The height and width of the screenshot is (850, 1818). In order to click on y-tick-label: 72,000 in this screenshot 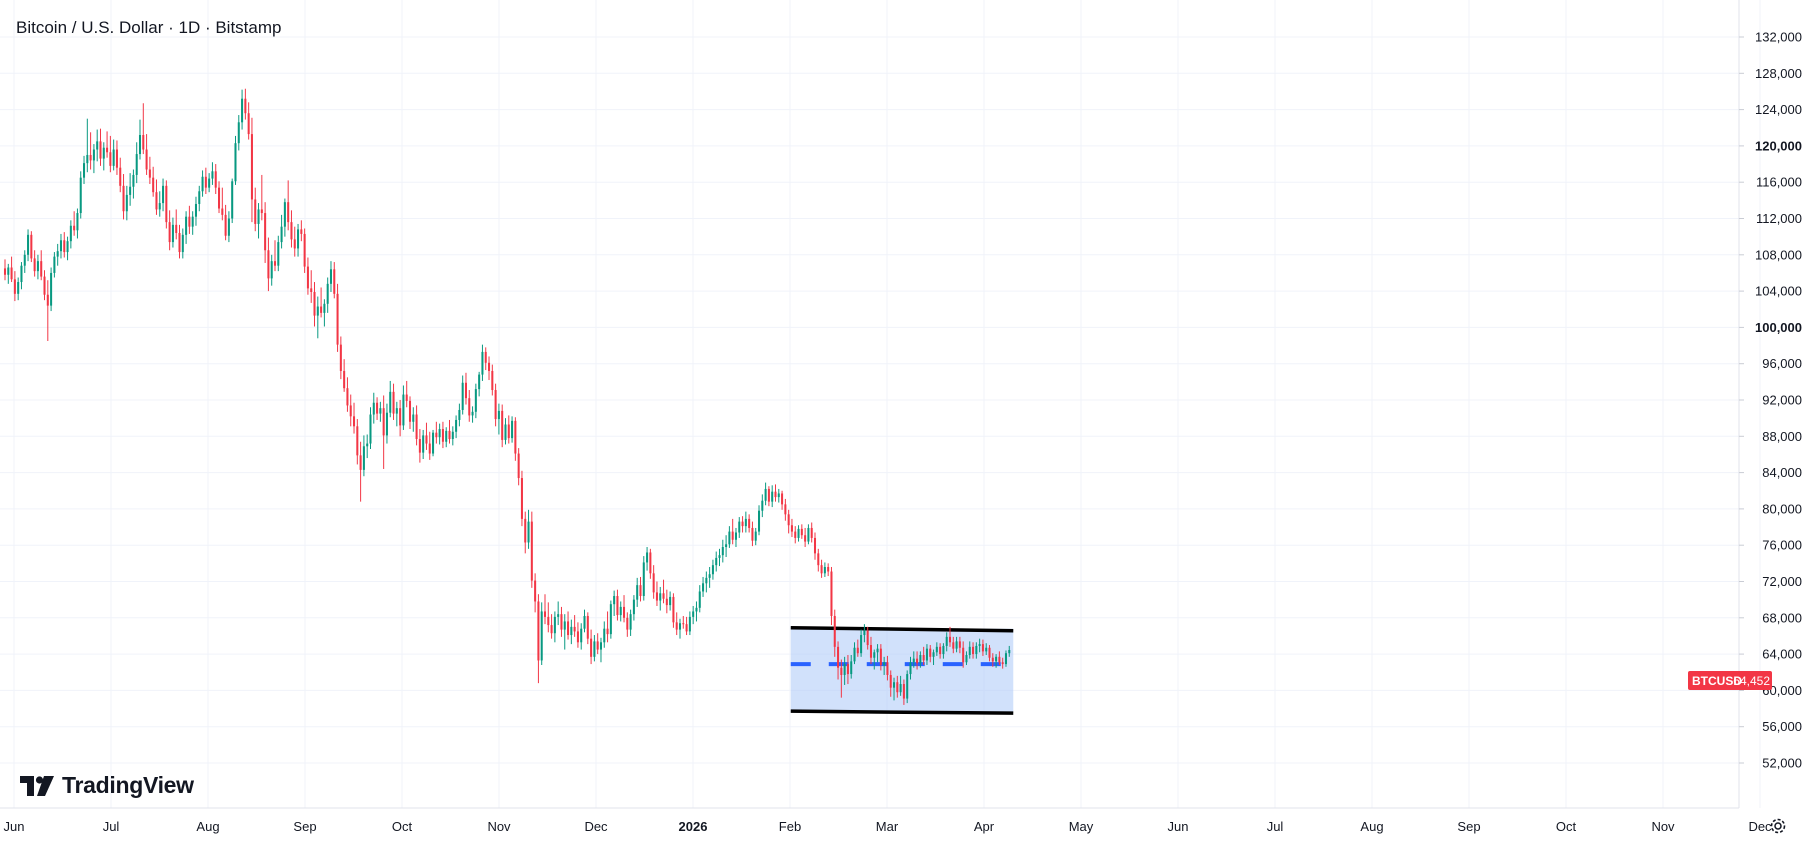, I will do `click(1782, 581)`.